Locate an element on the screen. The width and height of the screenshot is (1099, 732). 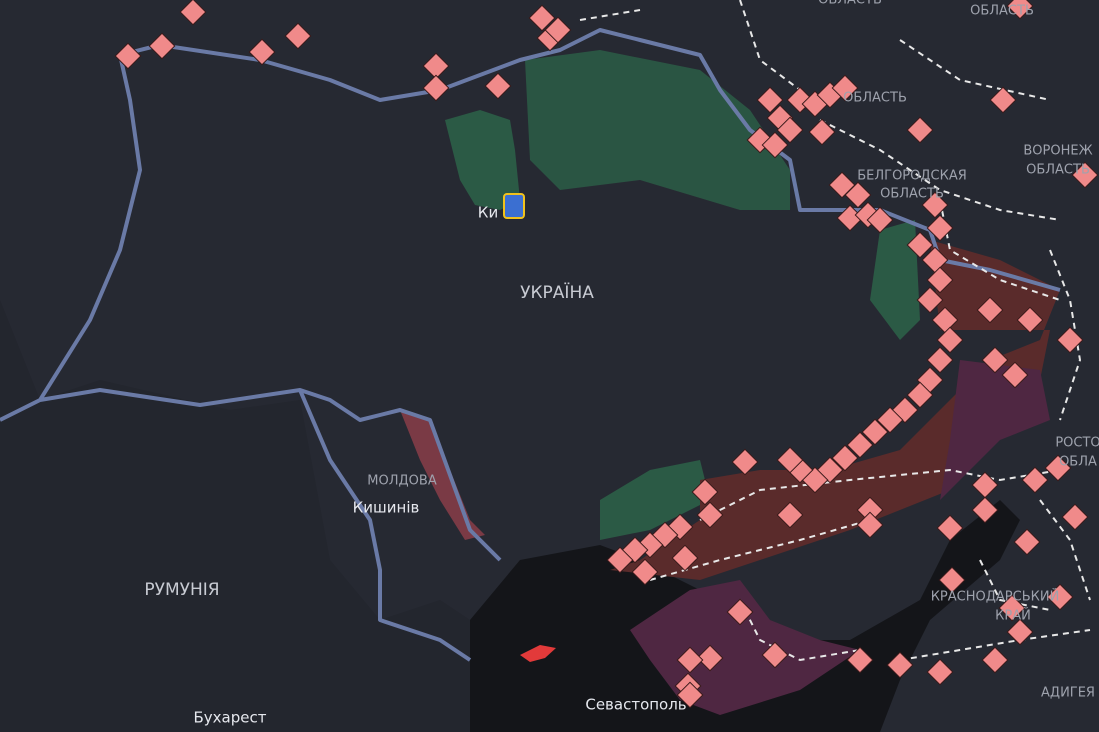
map-label: МОЛДОВА is located at coordinates (402, 481).